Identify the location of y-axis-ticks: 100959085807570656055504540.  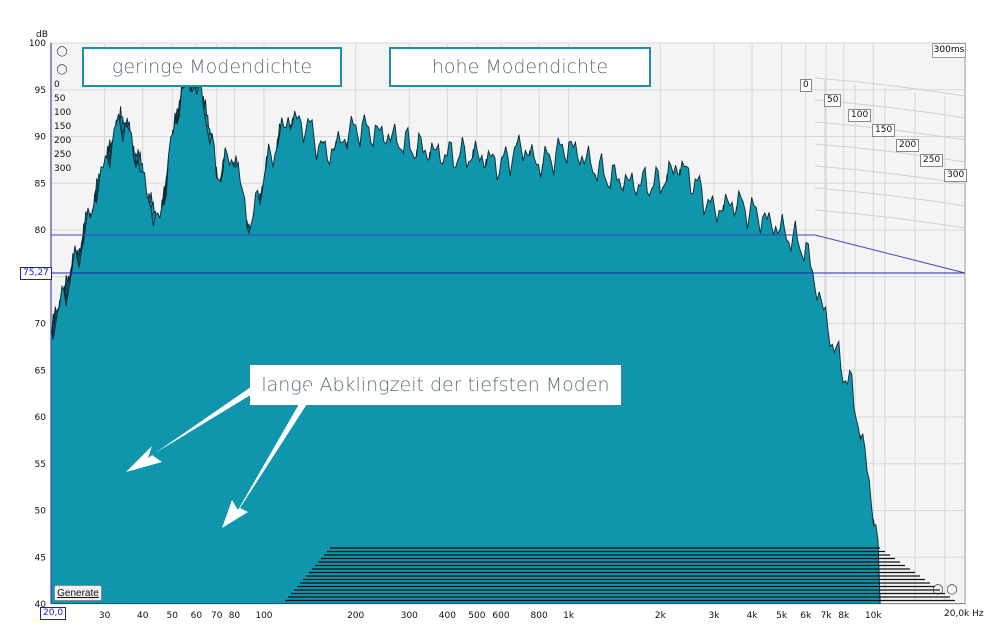
(37, 324).